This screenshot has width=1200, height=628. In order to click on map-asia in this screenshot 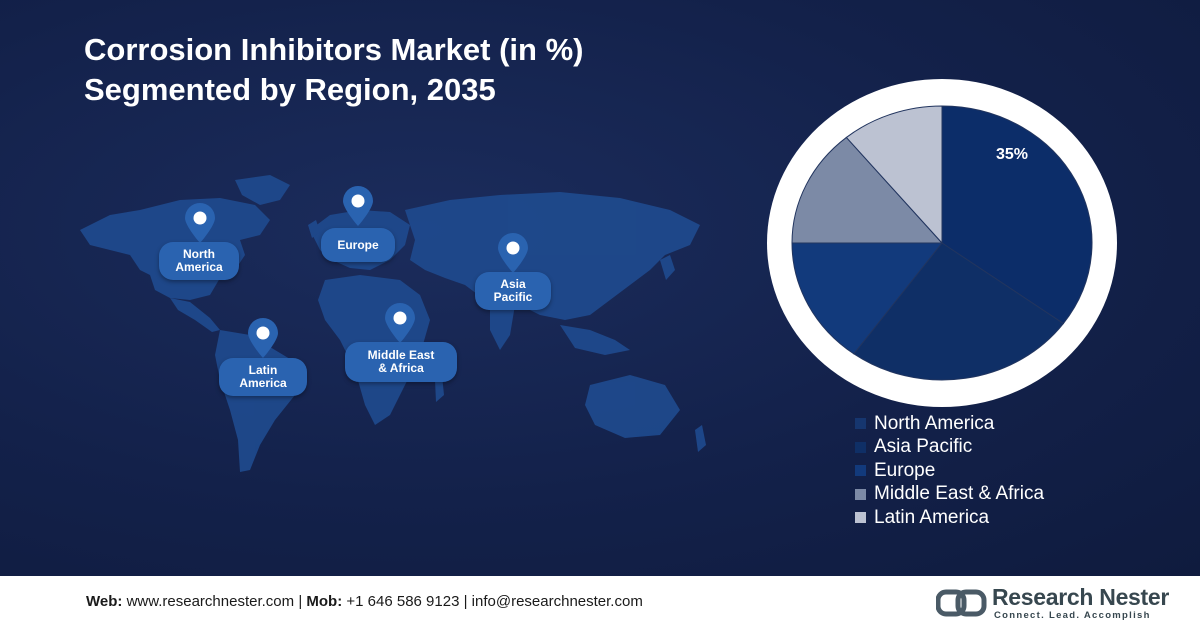, I will do `click(552, 256)`.